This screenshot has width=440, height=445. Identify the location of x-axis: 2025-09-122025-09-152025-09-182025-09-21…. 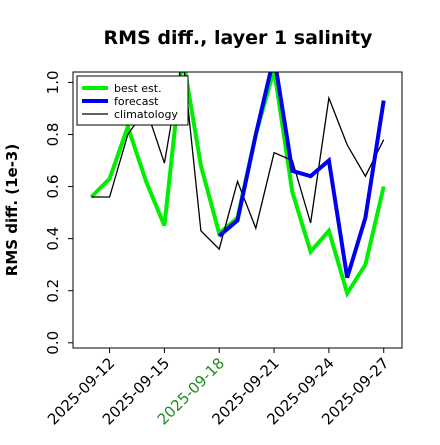
(218, 388).